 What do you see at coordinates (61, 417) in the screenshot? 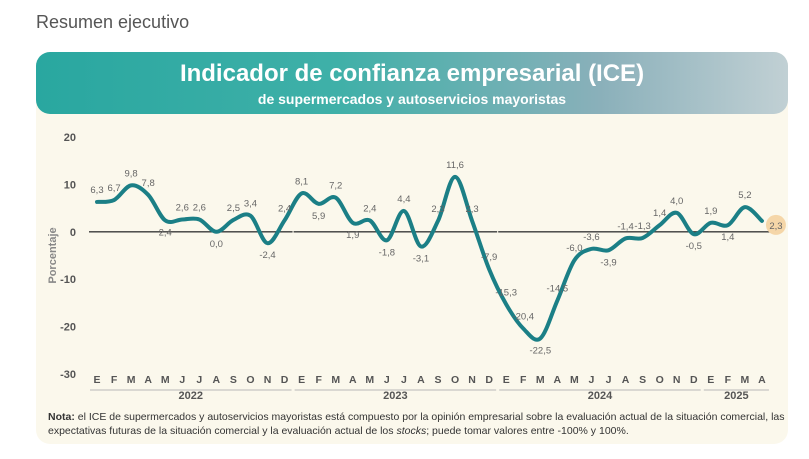
I see `note-label: Nota:` at bounding box center [61, 417].